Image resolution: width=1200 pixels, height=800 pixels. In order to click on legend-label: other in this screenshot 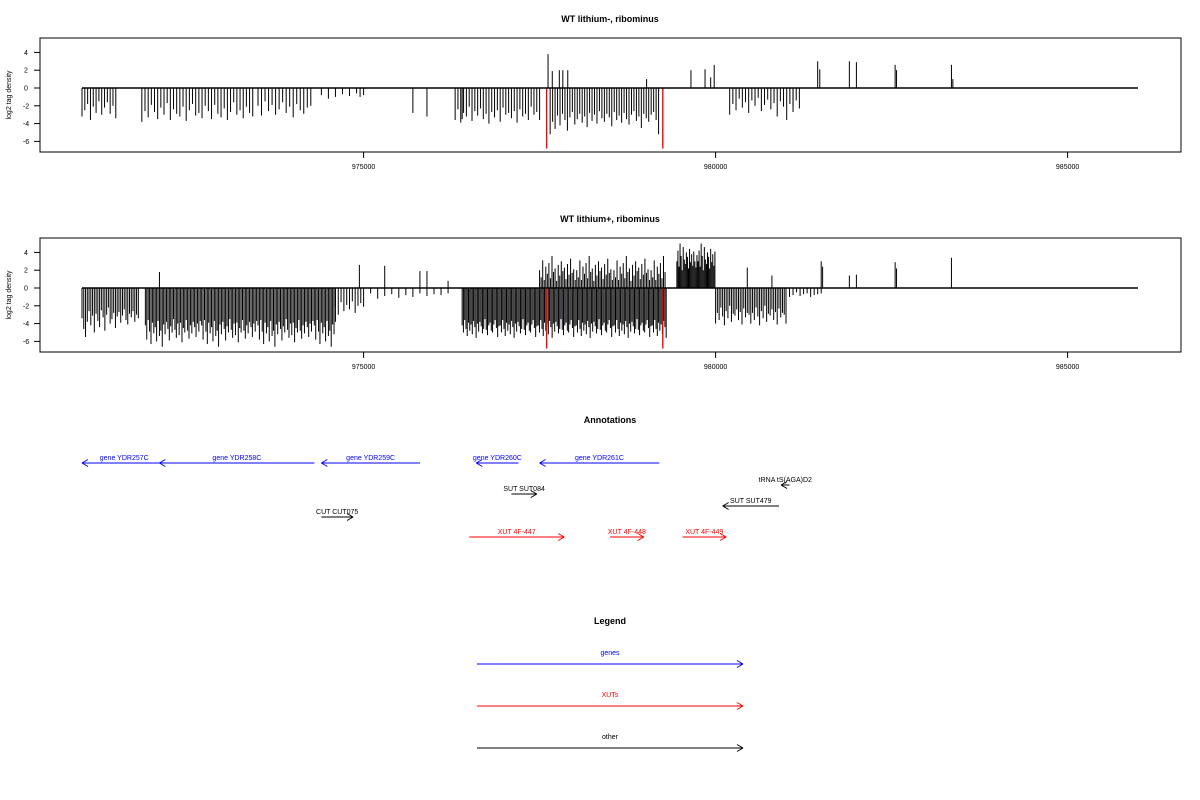, I will do `click(610, 737)`.